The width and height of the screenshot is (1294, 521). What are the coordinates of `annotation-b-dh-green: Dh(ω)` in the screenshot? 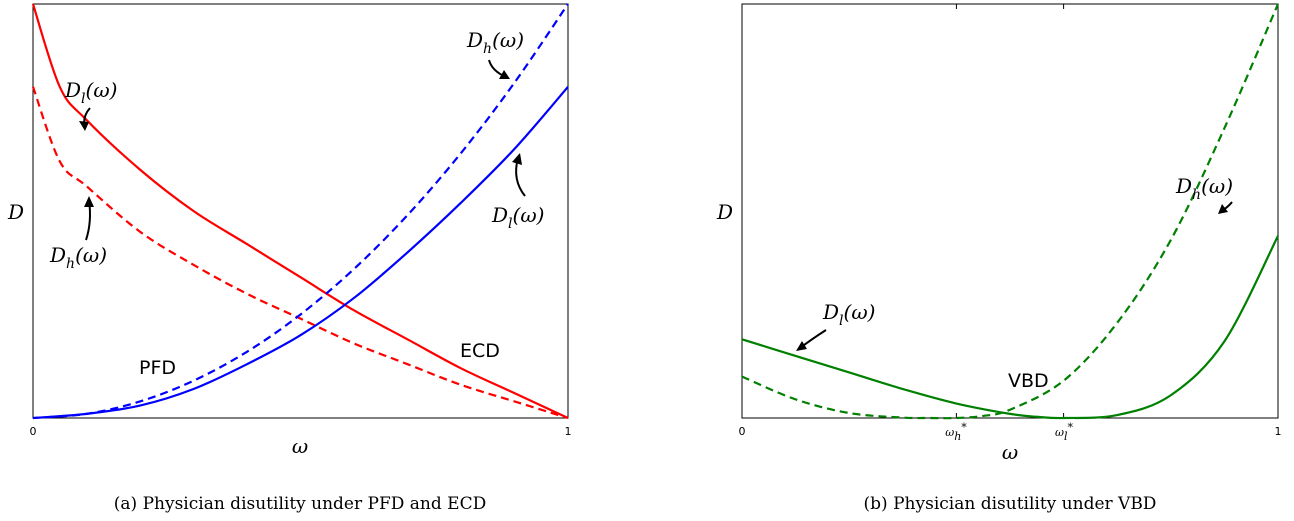 It's located at (1204, 194).